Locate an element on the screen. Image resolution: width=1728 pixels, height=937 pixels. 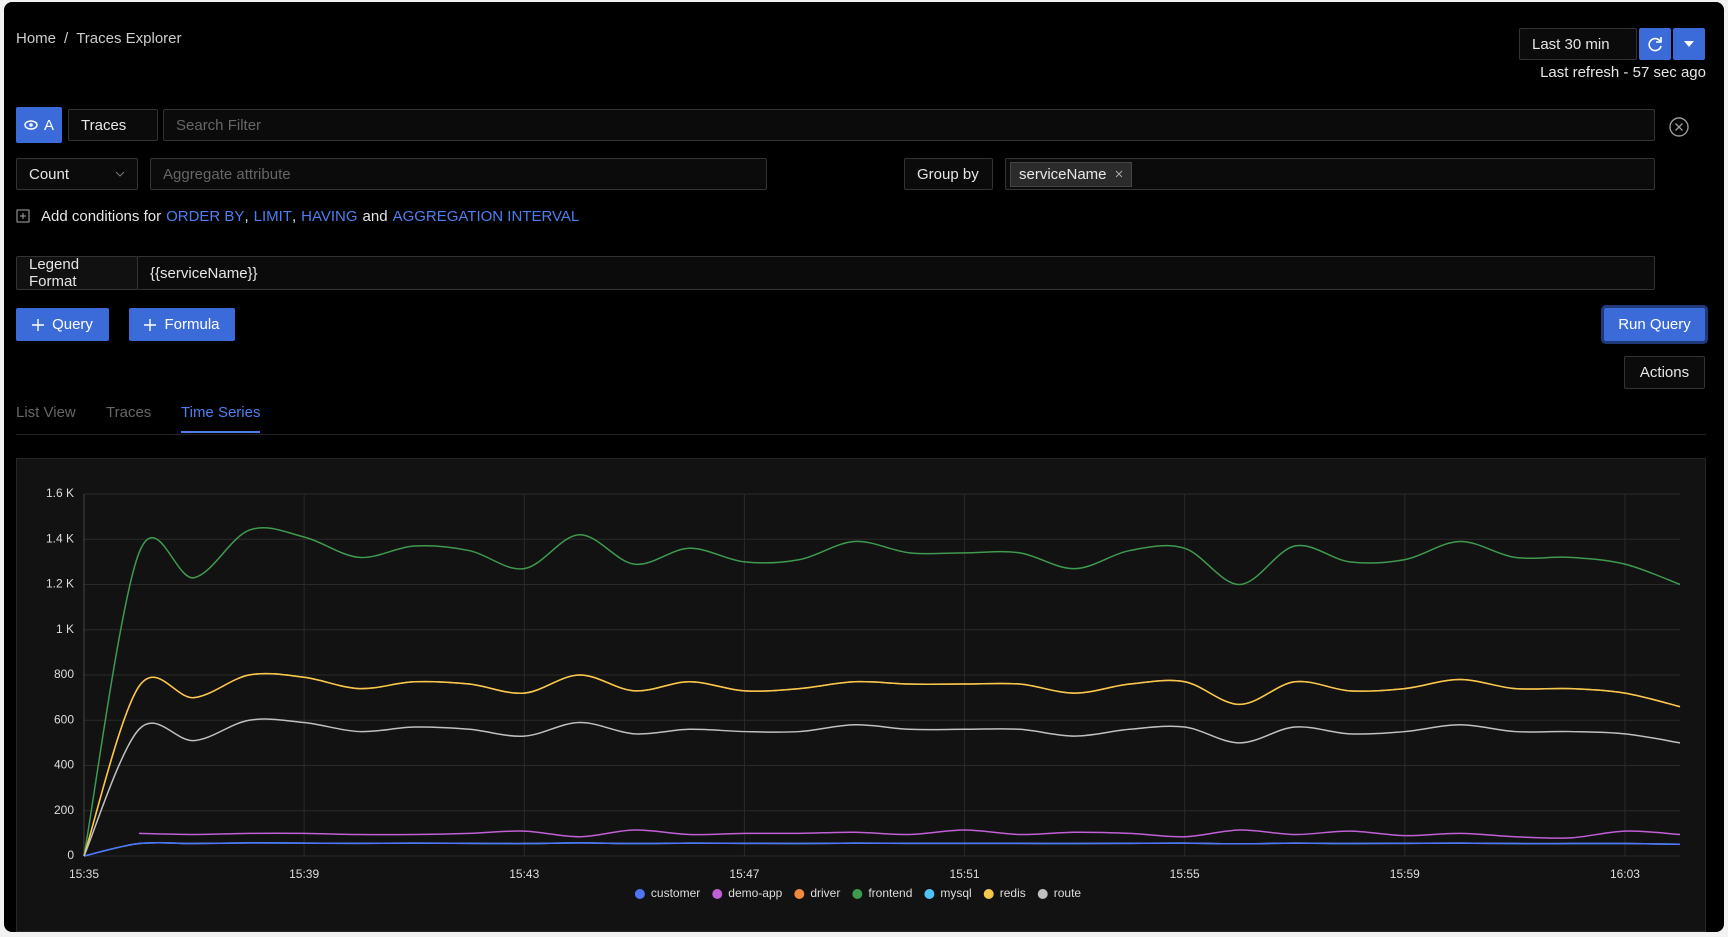
x-tick-label: 15:55 is located at coordinates (1185, 874).